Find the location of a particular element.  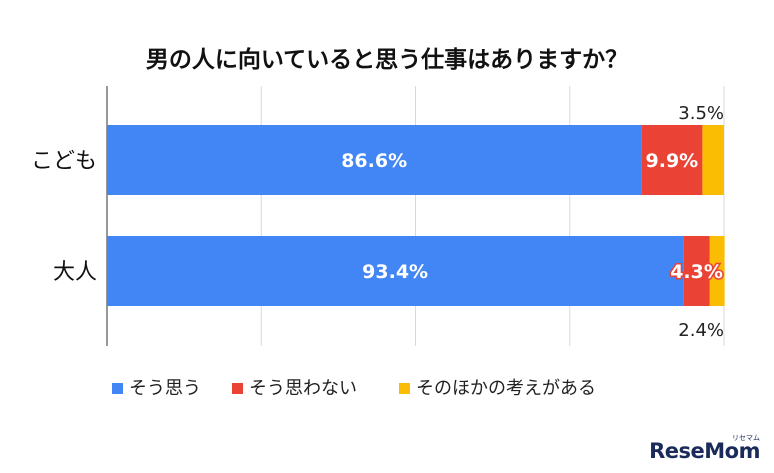

data-label: 9.9% is located at coordinates (672, 161).